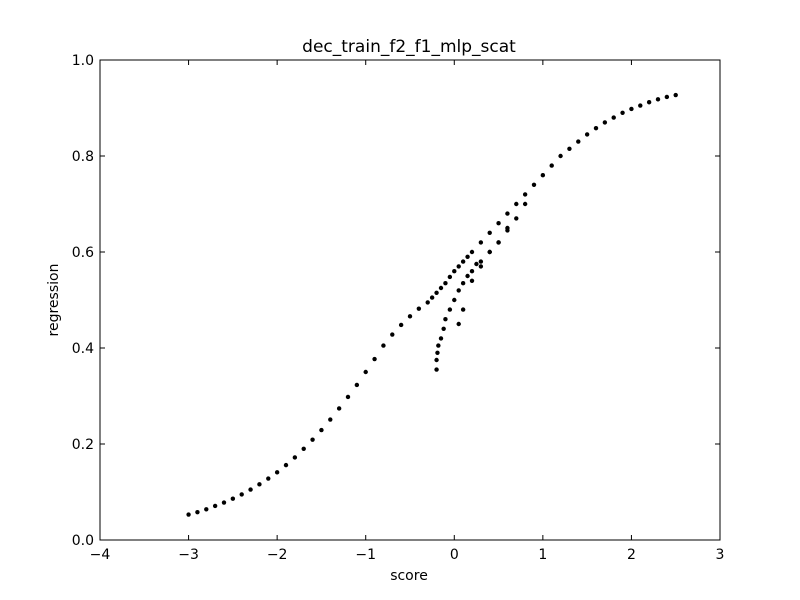 Image resolution: width=800 pixels, height=600 pixels. What do you see at coordinates (277, 555) in the screenshot?
I see `x-tick-label: −2` at bounding box center [277, 555].